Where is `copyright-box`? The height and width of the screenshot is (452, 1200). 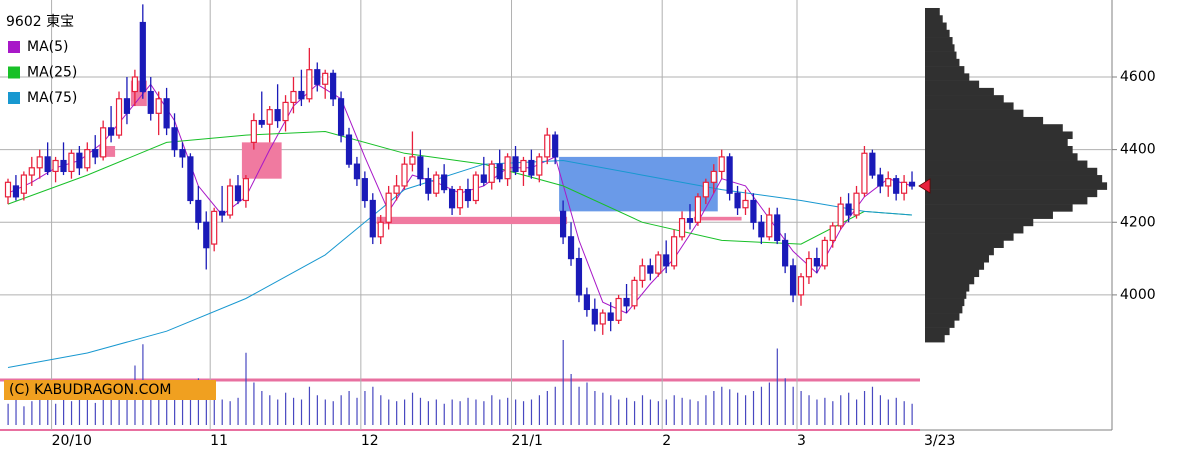 copyright-box is located at coordinates (110, 390).